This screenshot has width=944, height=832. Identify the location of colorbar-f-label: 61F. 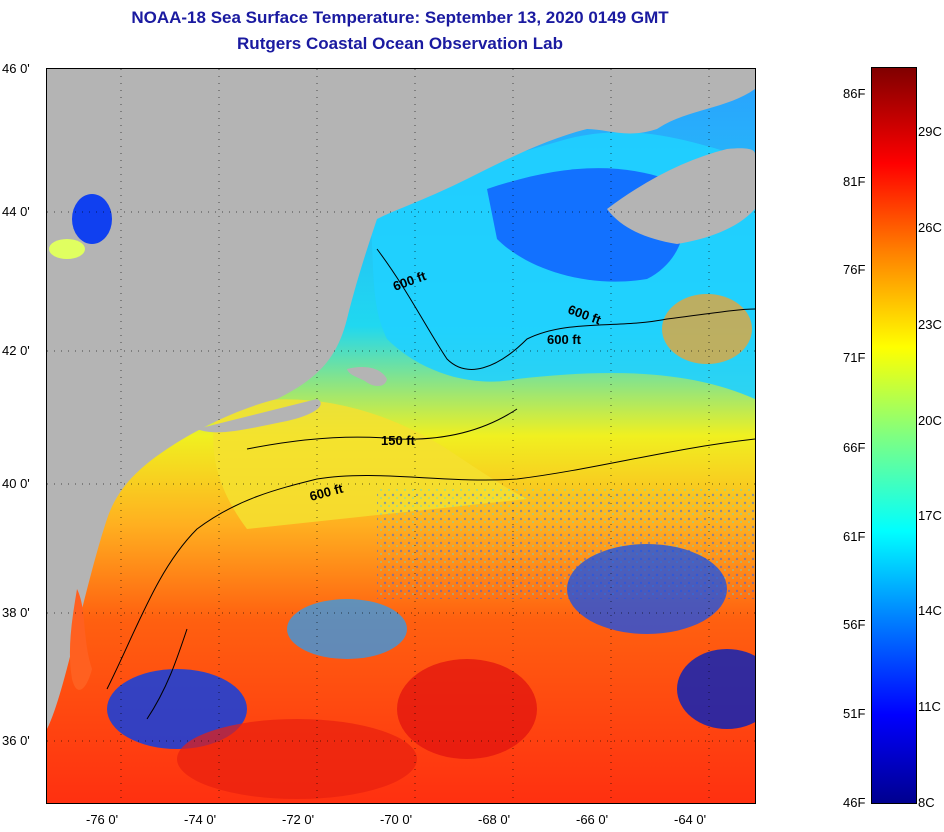
(854, 536).